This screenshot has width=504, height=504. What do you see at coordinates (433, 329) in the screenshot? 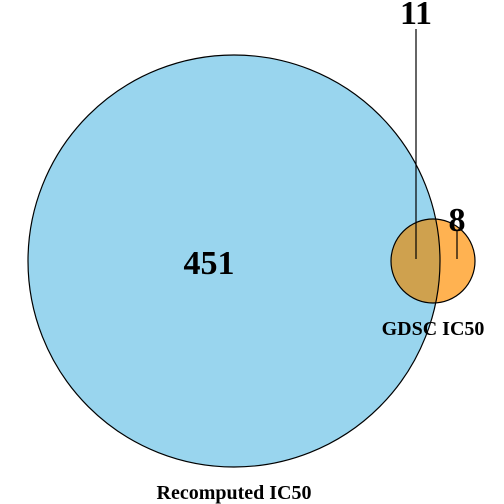
I see `gdsc-ic50-label: GDSC IC50` at bounding box center [433, 329].